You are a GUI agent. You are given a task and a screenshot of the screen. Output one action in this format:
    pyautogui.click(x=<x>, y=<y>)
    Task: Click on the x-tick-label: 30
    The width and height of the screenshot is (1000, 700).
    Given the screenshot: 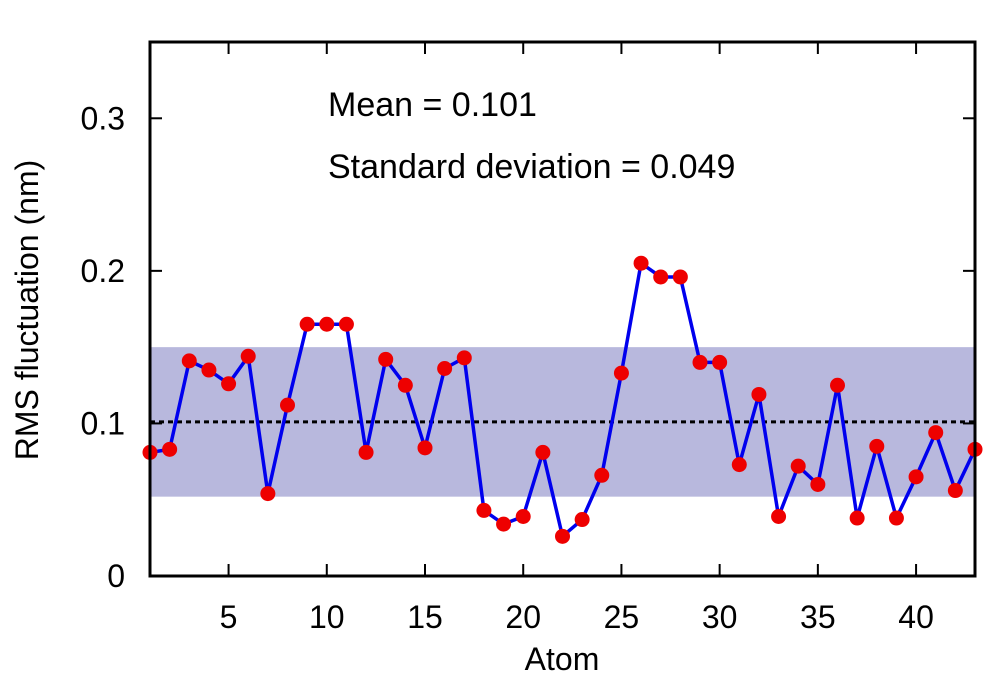 What is the action you would take?
    pyautogui.click(x=720, y=617)
    